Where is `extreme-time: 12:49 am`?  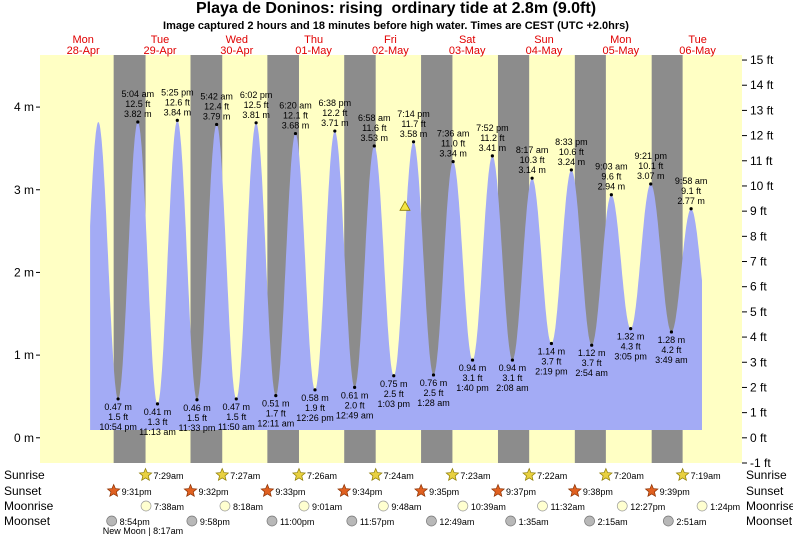 extreme-time: 12:49 am is located at coordinates (355, 415).